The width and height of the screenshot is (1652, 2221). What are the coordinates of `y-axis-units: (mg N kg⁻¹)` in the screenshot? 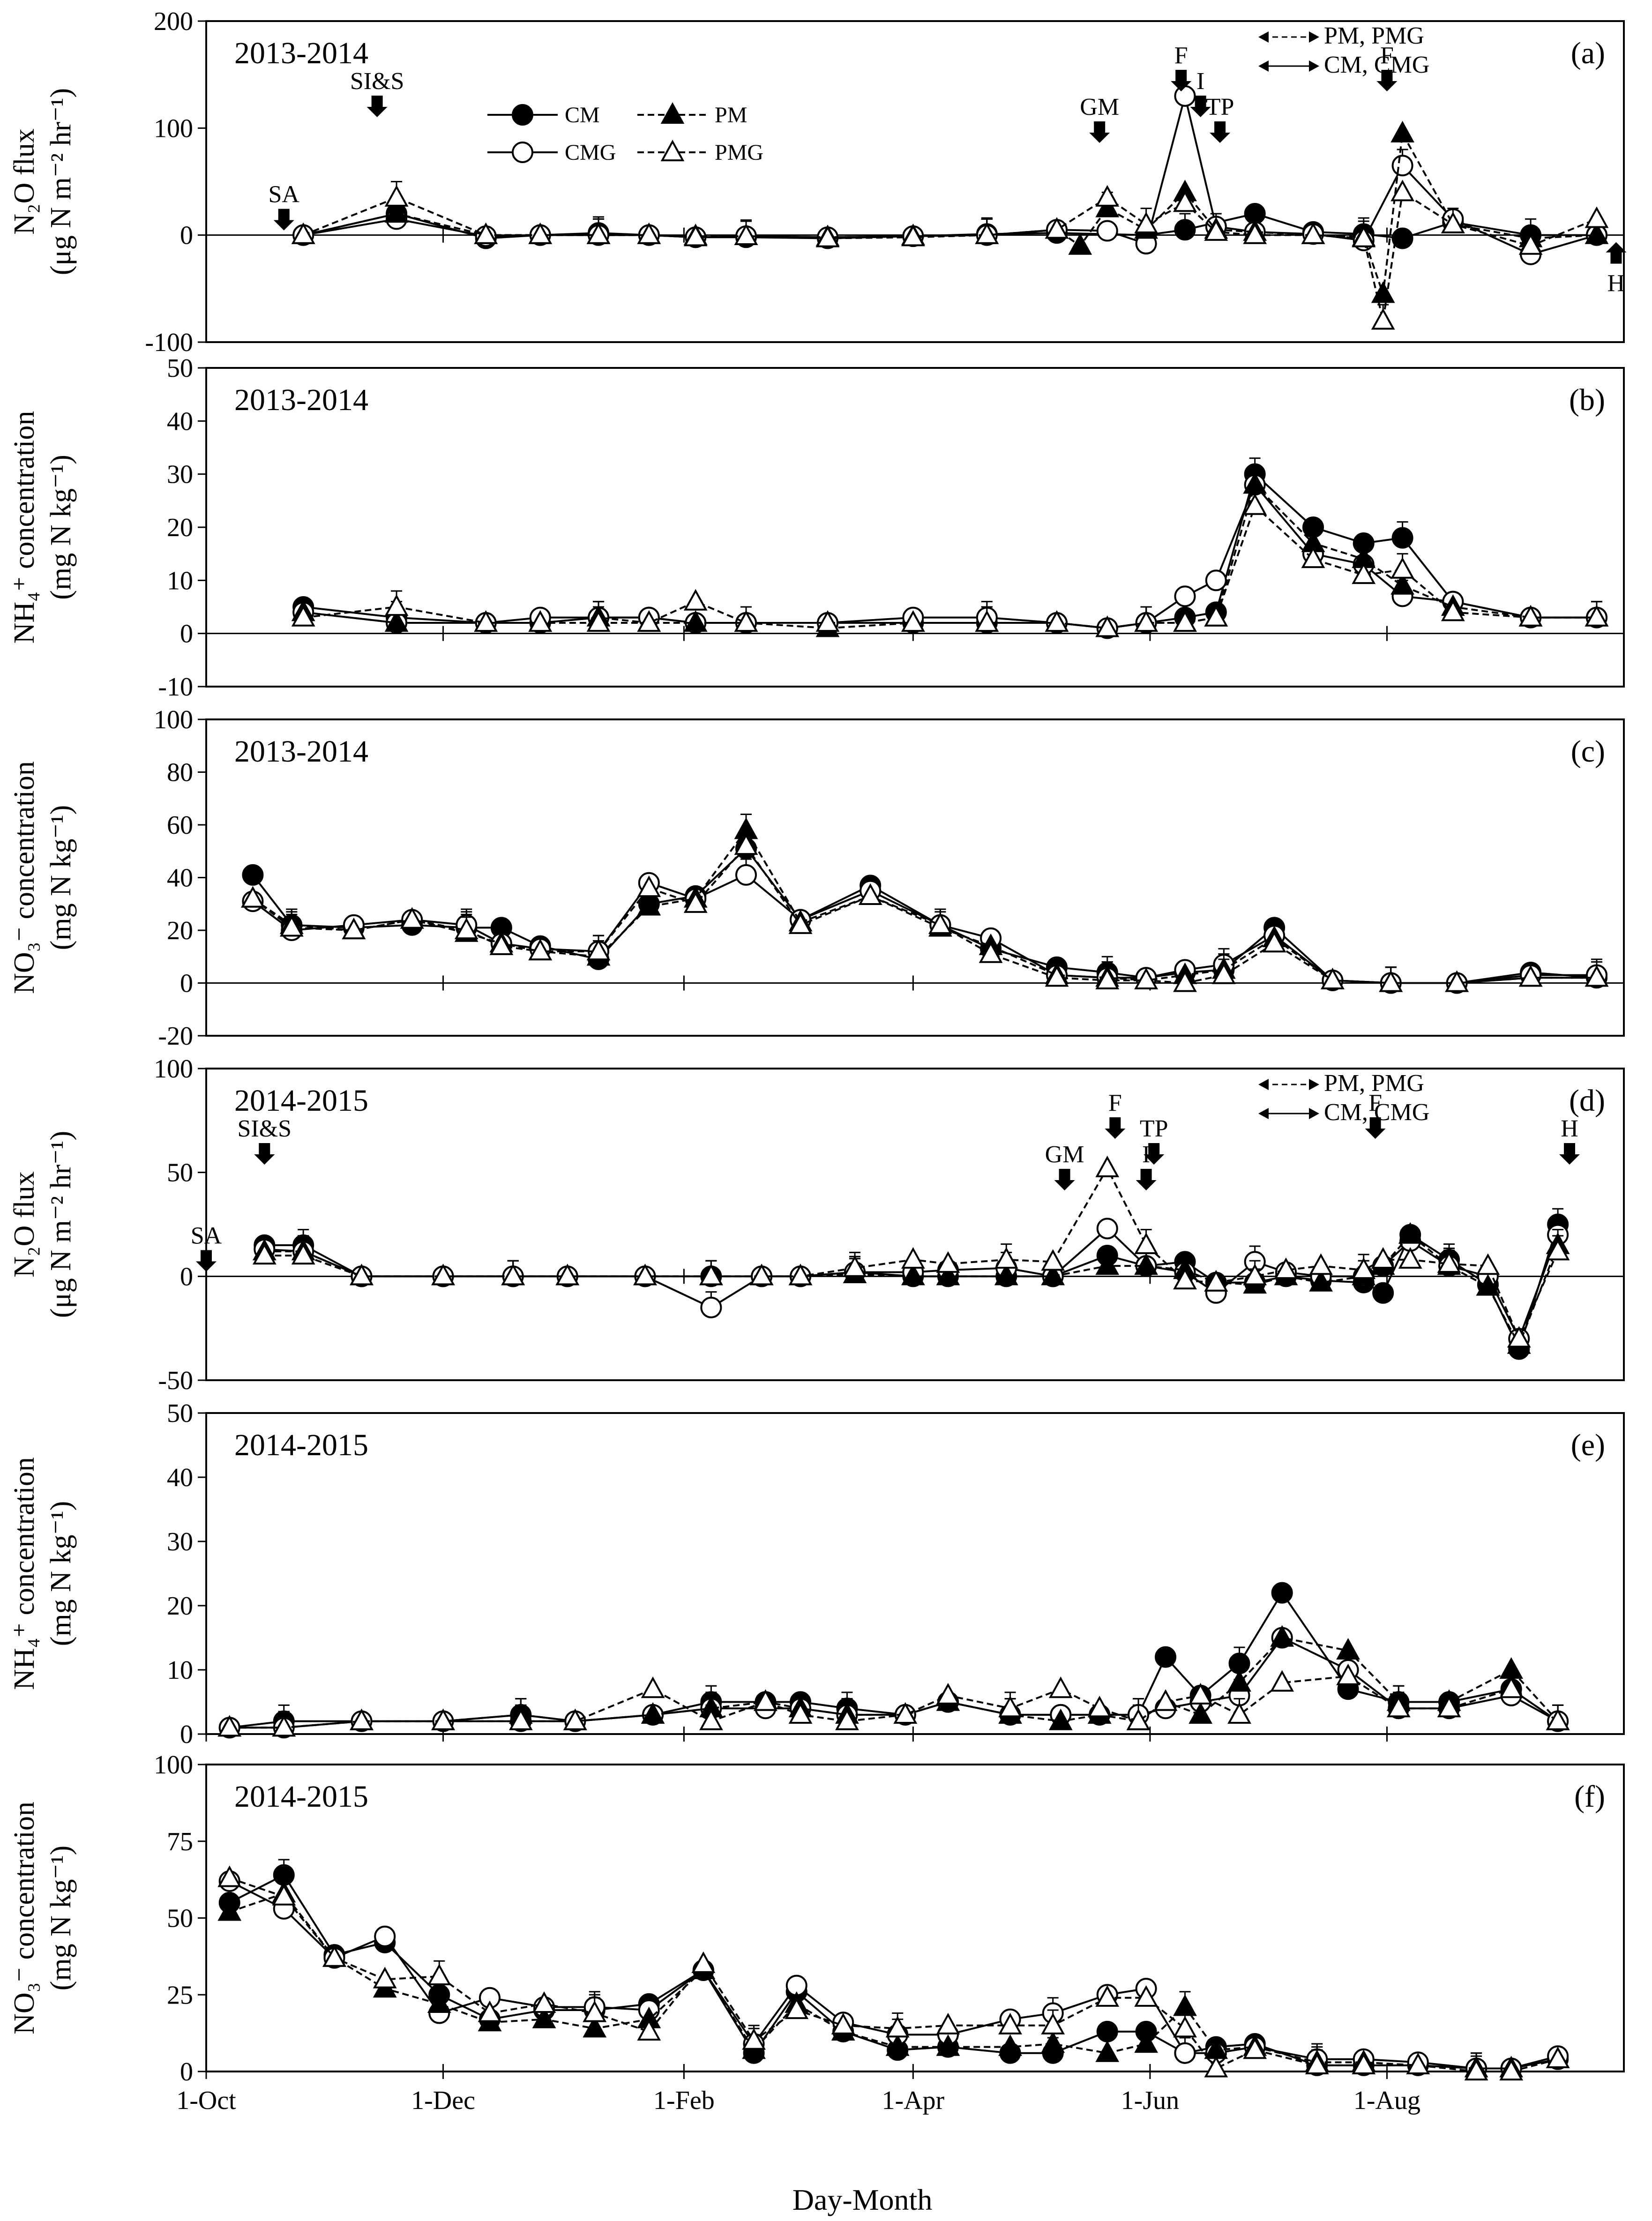 It's located at (61, 527).